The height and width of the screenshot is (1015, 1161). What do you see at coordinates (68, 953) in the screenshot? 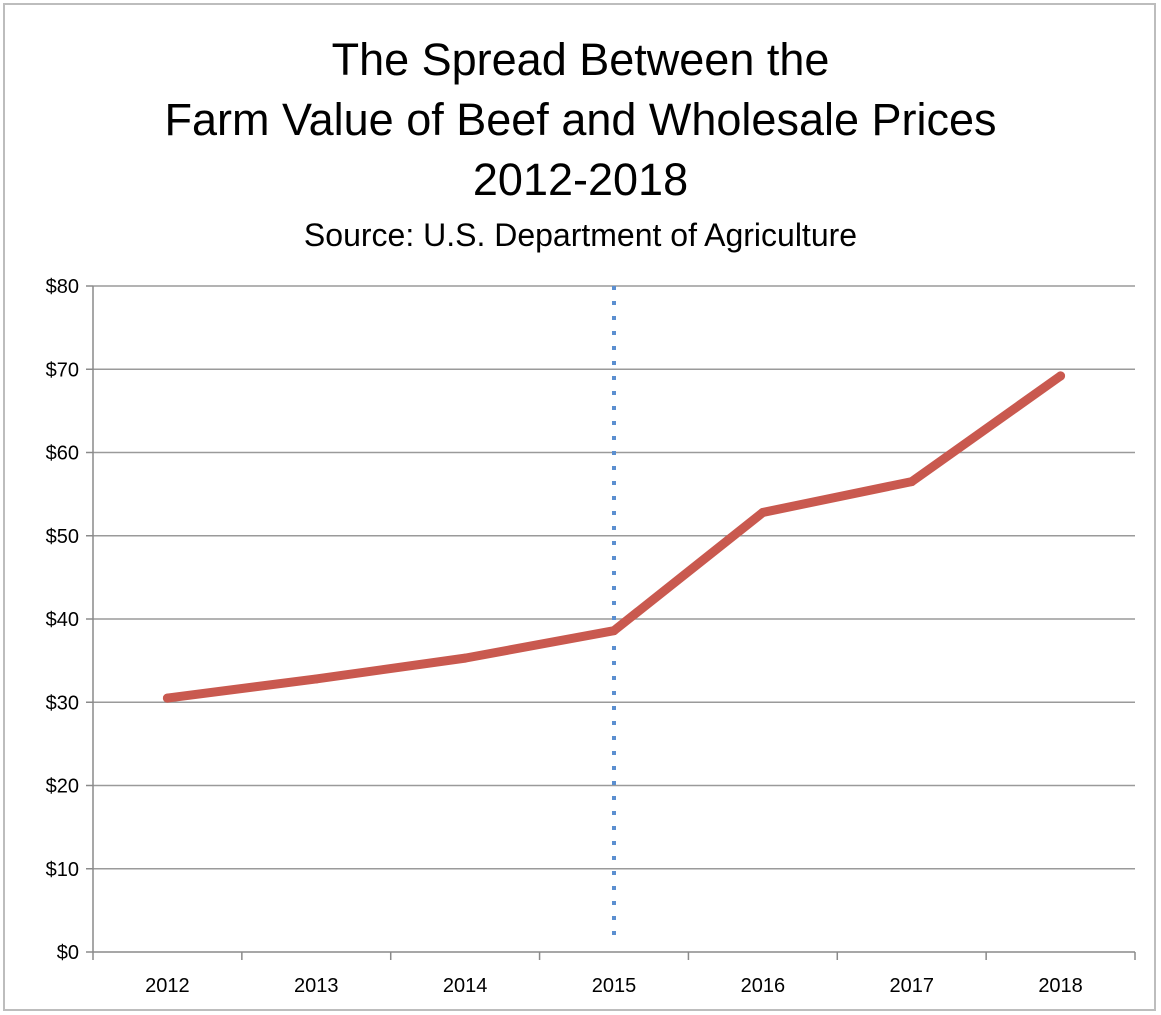
I see `y-tick-label: $0` at bounding box center [68, 953].